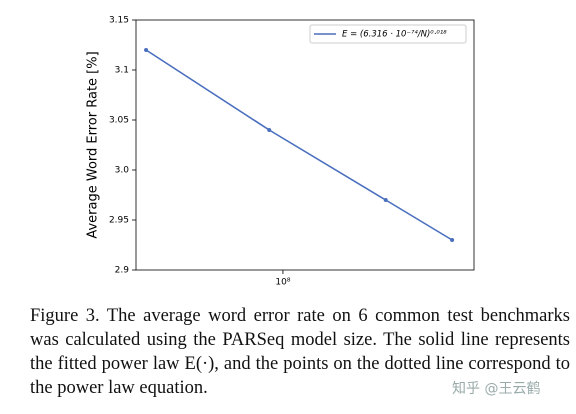 This screenshot has width=576, height=414. I want to click on watermark: 知乎 @王云鹤, so click(496, 389).